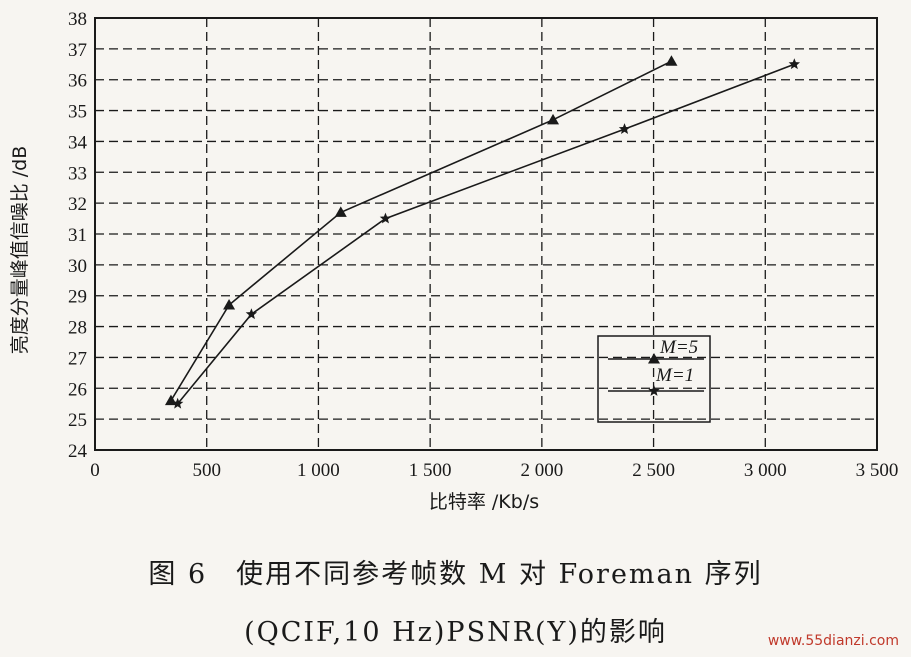 Image resolution: width=911 pixels, height=657 pixels. Describe the element at coordinates (77, 420) in the screenshot. I see `y-tick-label: 25` at that location.